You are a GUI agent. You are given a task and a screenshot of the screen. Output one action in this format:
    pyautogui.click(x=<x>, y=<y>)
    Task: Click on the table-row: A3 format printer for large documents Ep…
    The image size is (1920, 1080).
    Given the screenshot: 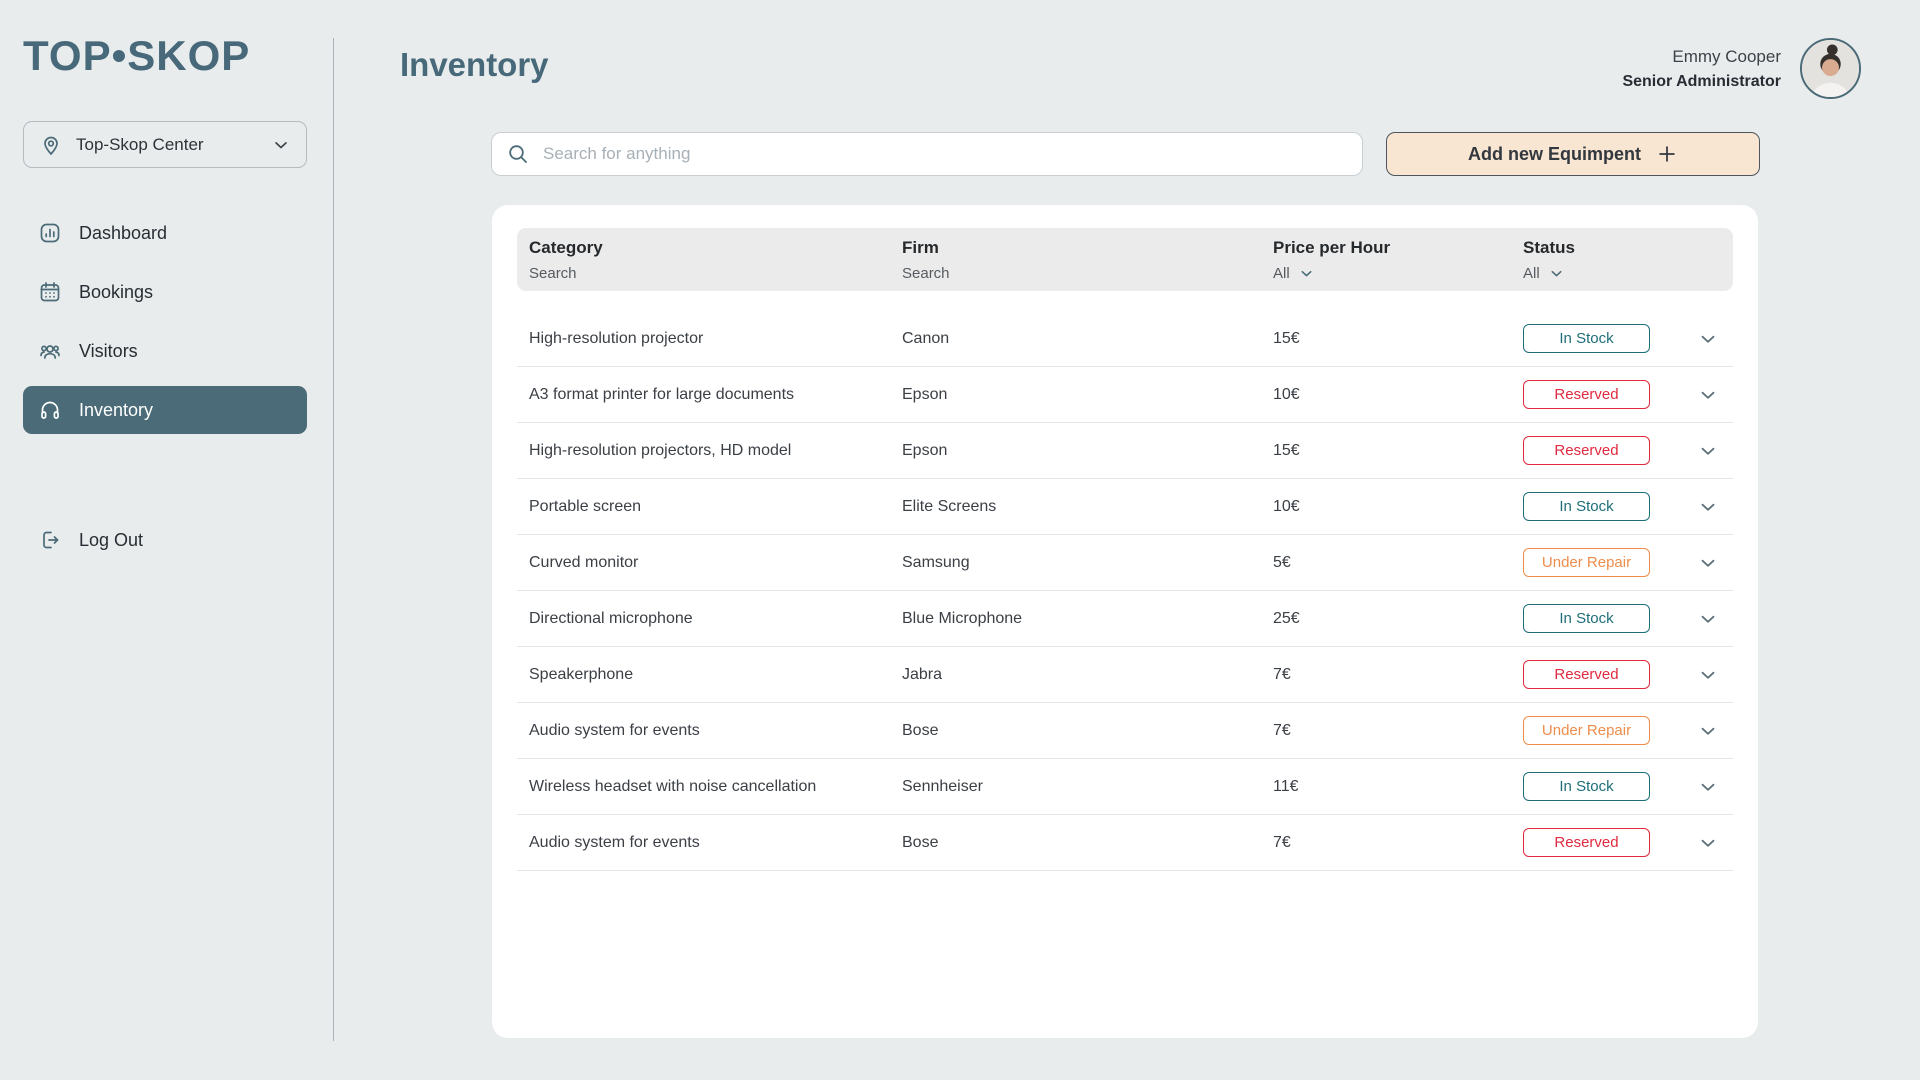 What is the action you would take?
    pyautogui.click(x=1125, y=395)
    